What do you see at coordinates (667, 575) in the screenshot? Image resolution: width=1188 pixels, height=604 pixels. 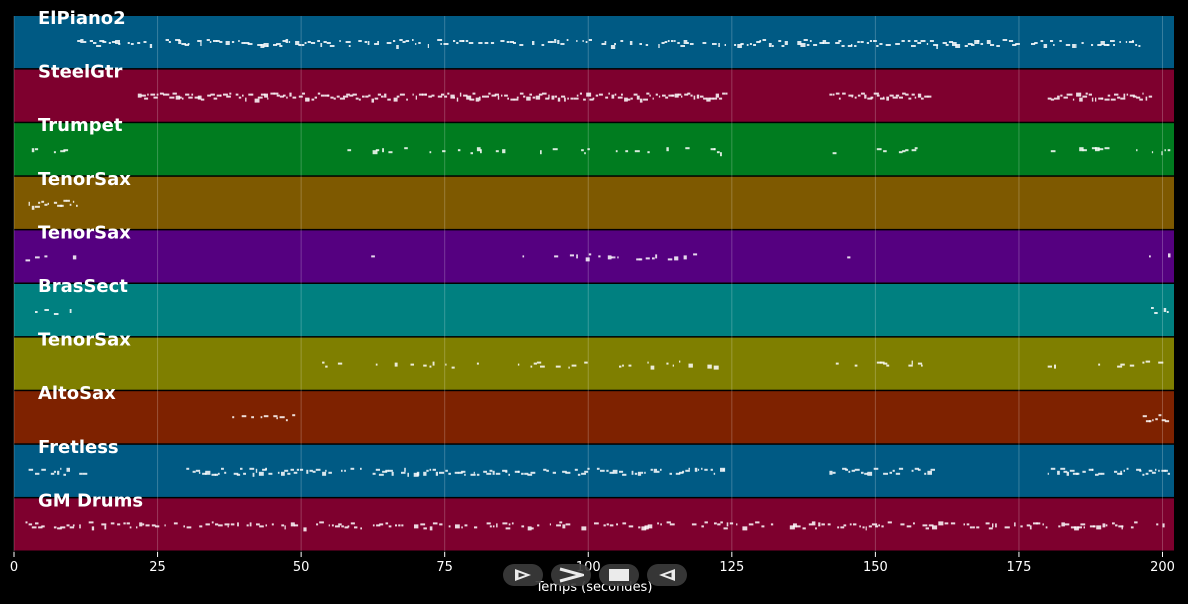 I see `back-button` at bounding box center [667, 575].